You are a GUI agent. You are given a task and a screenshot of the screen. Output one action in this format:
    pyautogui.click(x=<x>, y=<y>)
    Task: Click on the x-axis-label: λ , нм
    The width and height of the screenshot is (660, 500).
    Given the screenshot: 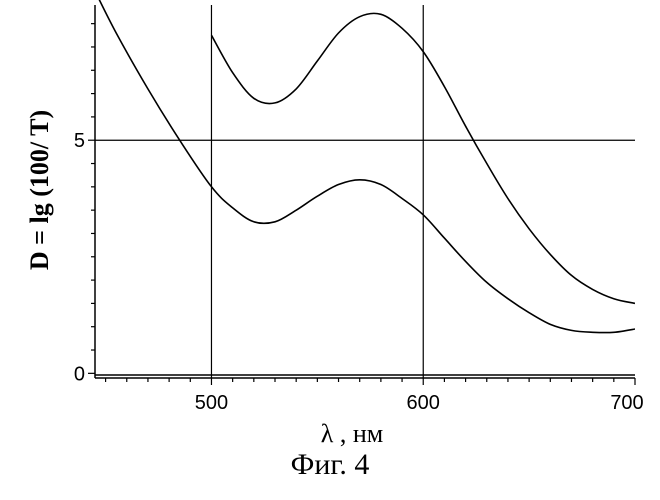 What is the action you would take?
    pyautogui.click(x=352, y=433)
    